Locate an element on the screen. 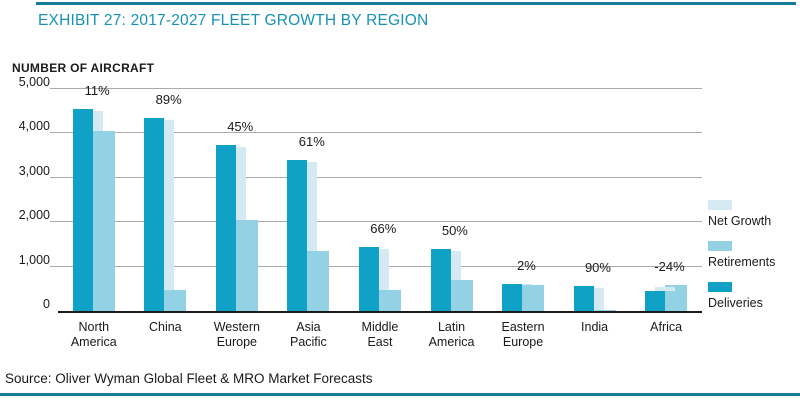  legend-label: Net Growth is located at coordinates (740, 221).